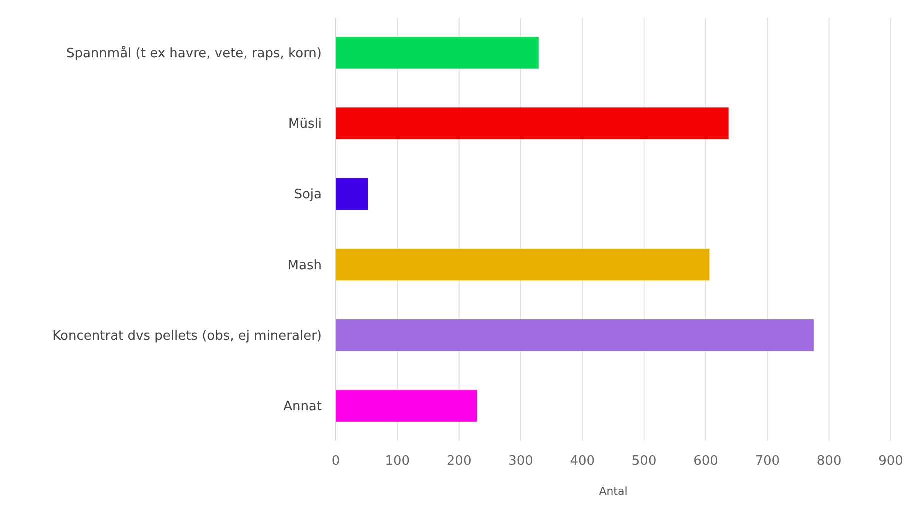  I want to click on x-tick-label: 500, so click(644, 461).